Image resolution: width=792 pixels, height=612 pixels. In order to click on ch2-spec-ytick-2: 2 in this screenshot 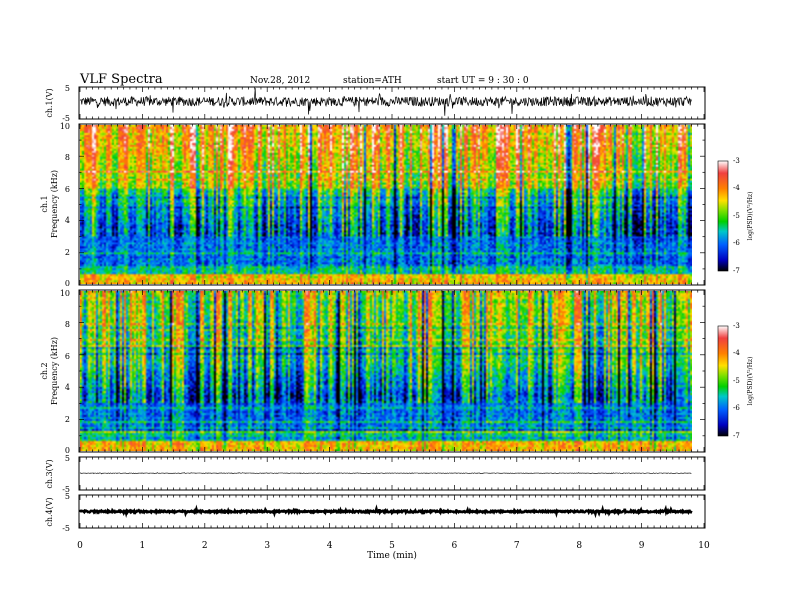, I will do `click(67, 419)`.